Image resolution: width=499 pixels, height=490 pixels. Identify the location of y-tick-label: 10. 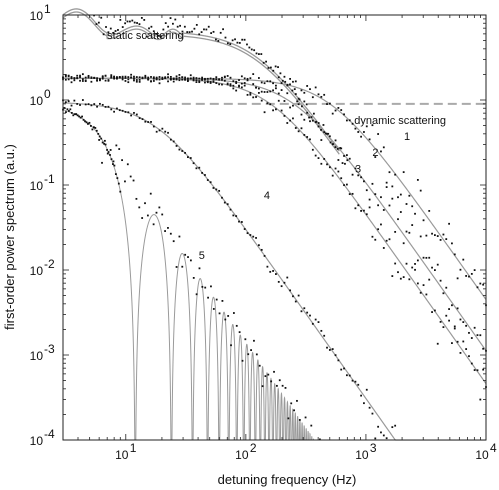
(37, 271).